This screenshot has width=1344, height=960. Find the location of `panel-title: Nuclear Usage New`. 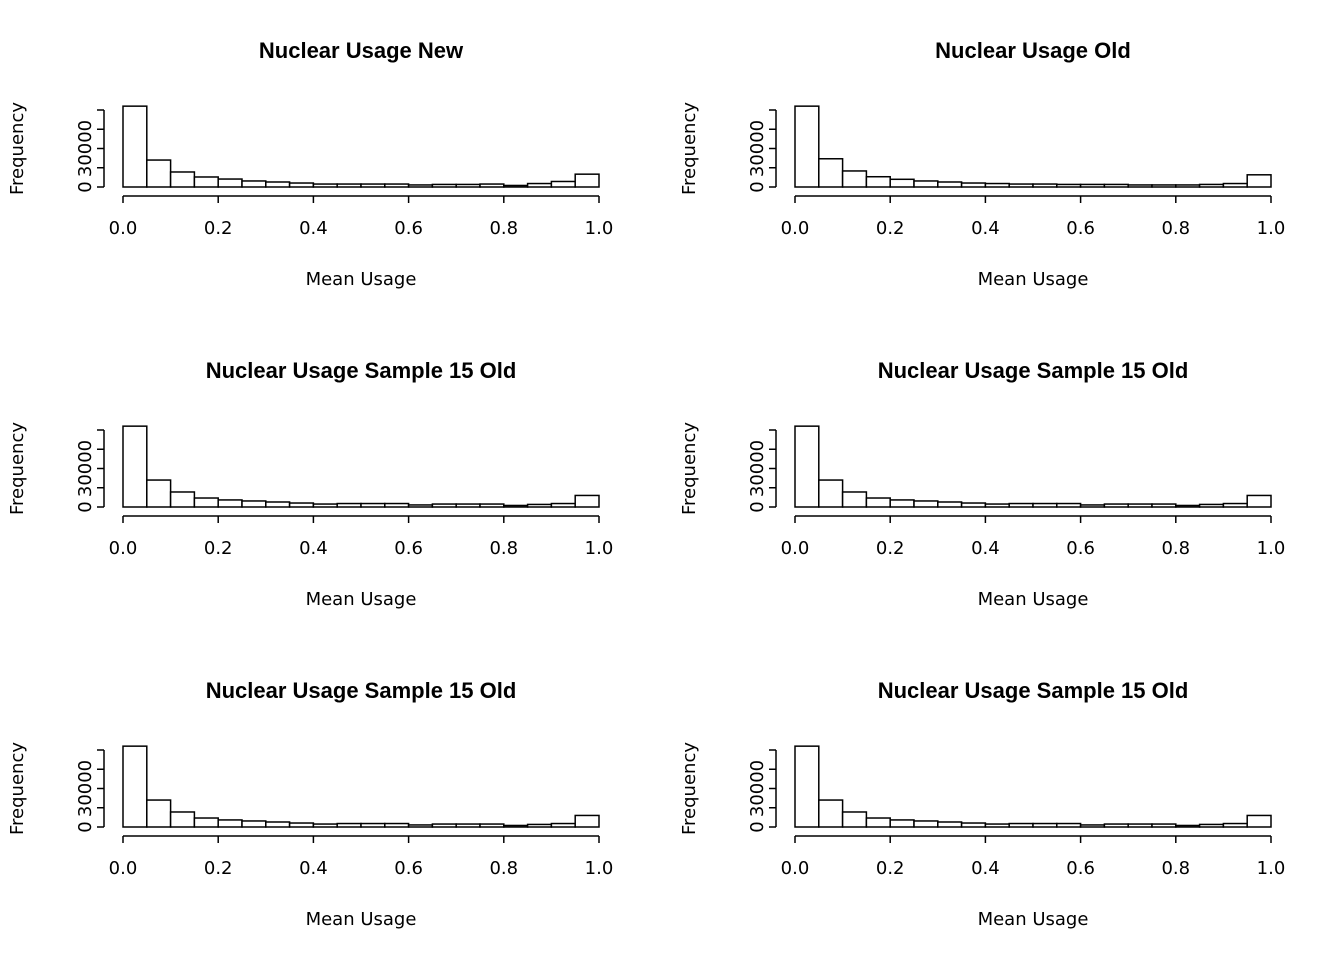

panel-title: Nuclear Usage New is located at coordinates (361, 50).